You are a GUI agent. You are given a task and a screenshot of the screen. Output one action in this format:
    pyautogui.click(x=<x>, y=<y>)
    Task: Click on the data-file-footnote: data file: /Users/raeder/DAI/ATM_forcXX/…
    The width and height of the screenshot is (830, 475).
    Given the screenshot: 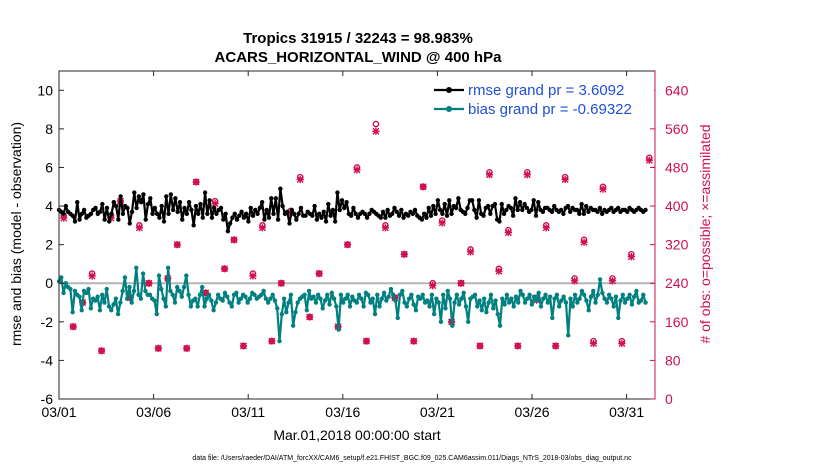 What is the action you would take?
    pyautogui.click(x=412, y=458)
    